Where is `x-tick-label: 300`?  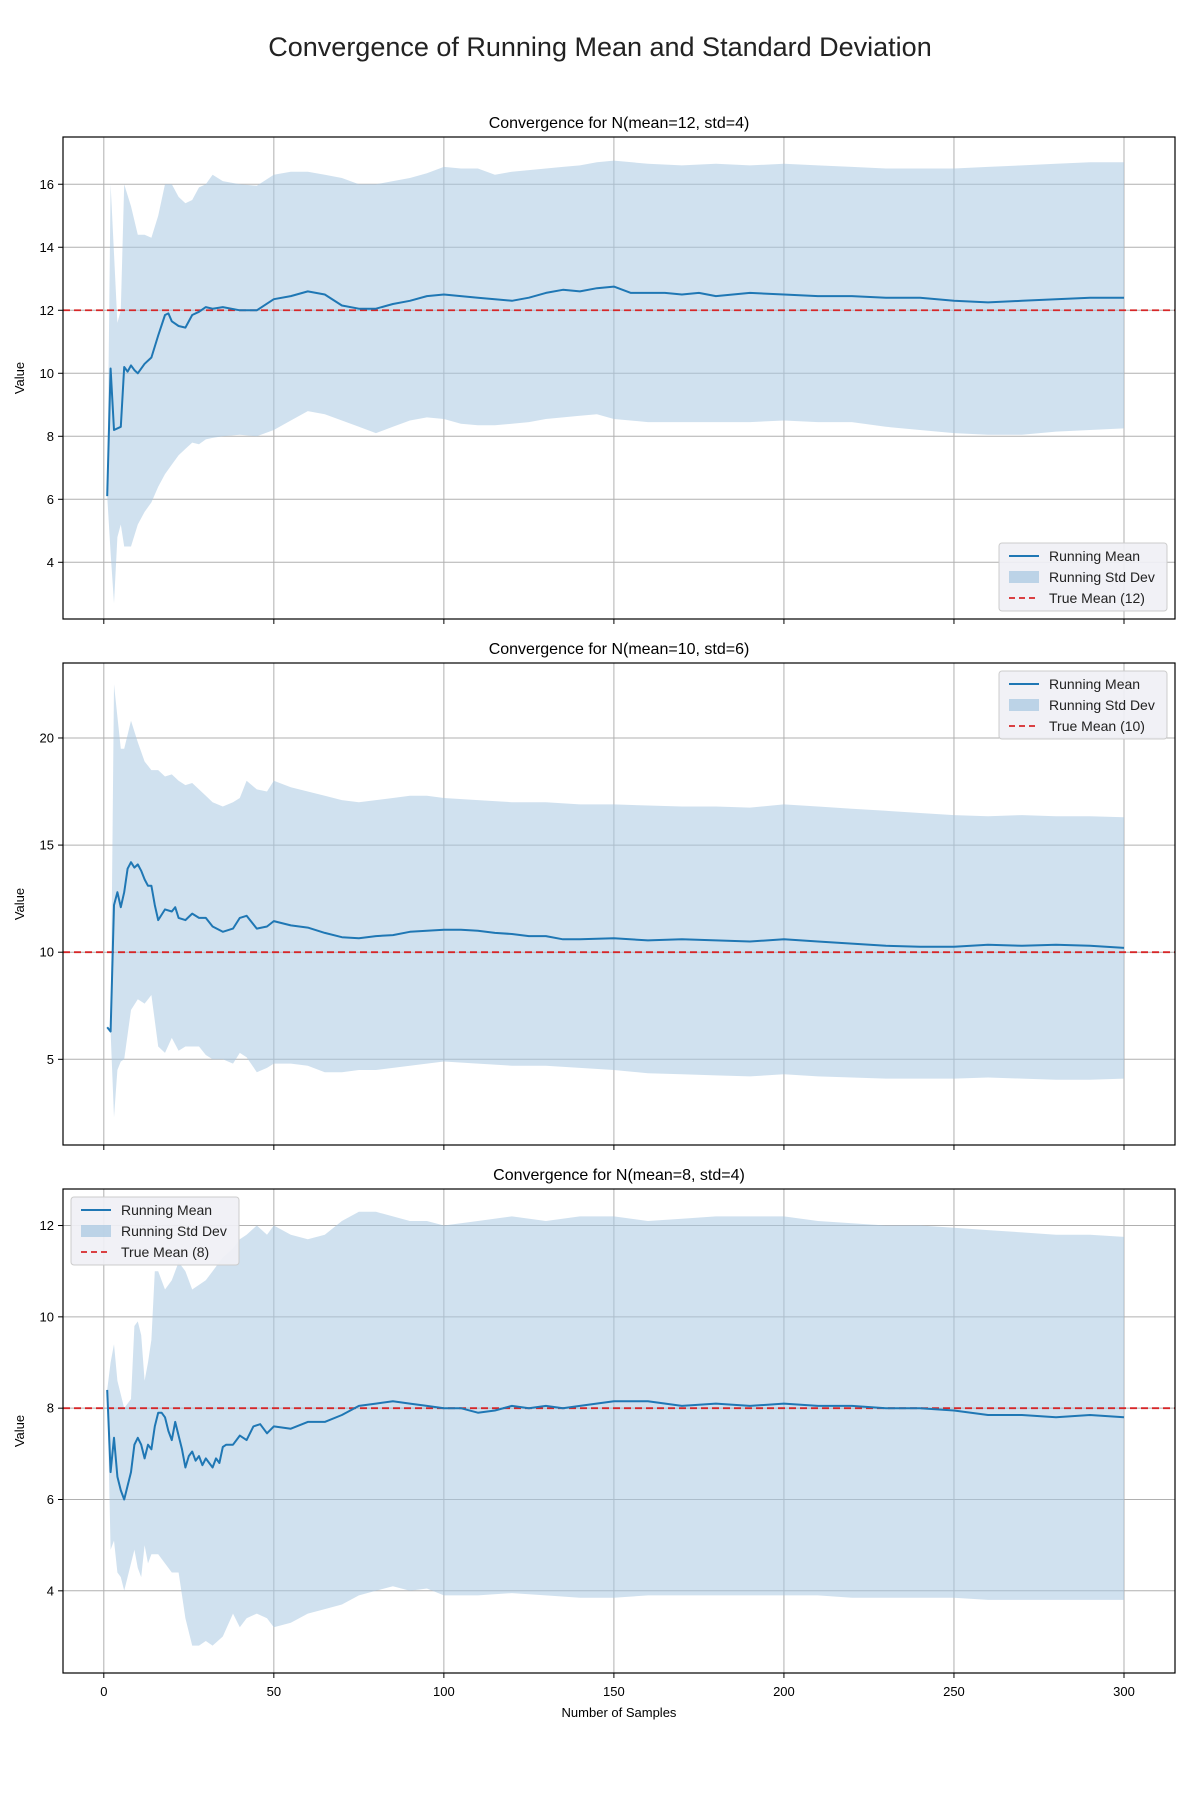
x-tick-label: 300 is located at coordinates (1124, 1691).